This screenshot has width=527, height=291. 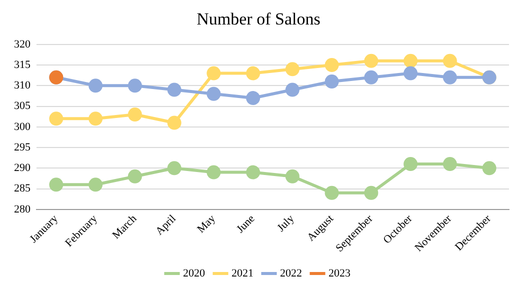 I want to click on y-tick-label: 290, so click(x=22, y=168).